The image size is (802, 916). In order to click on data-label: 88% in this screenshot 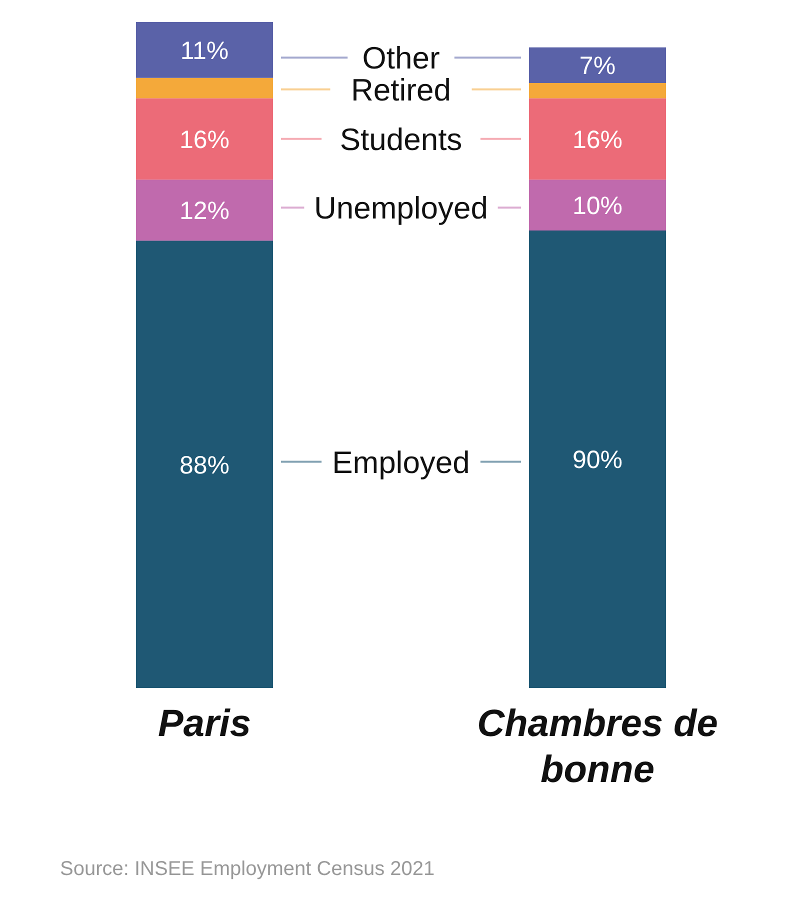, I will do `click(204, 465)`.